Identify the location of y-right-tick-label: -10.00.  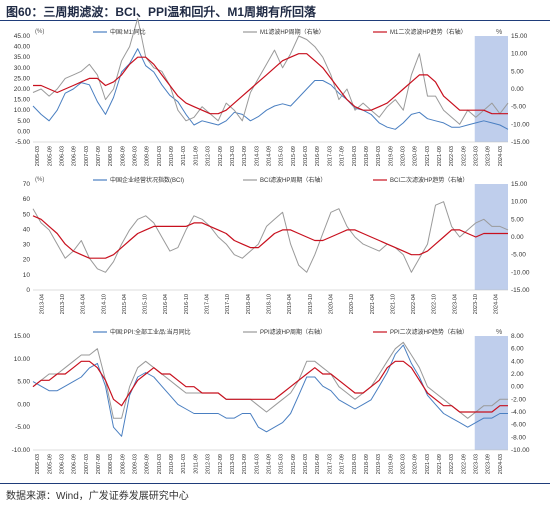
(520, 450).